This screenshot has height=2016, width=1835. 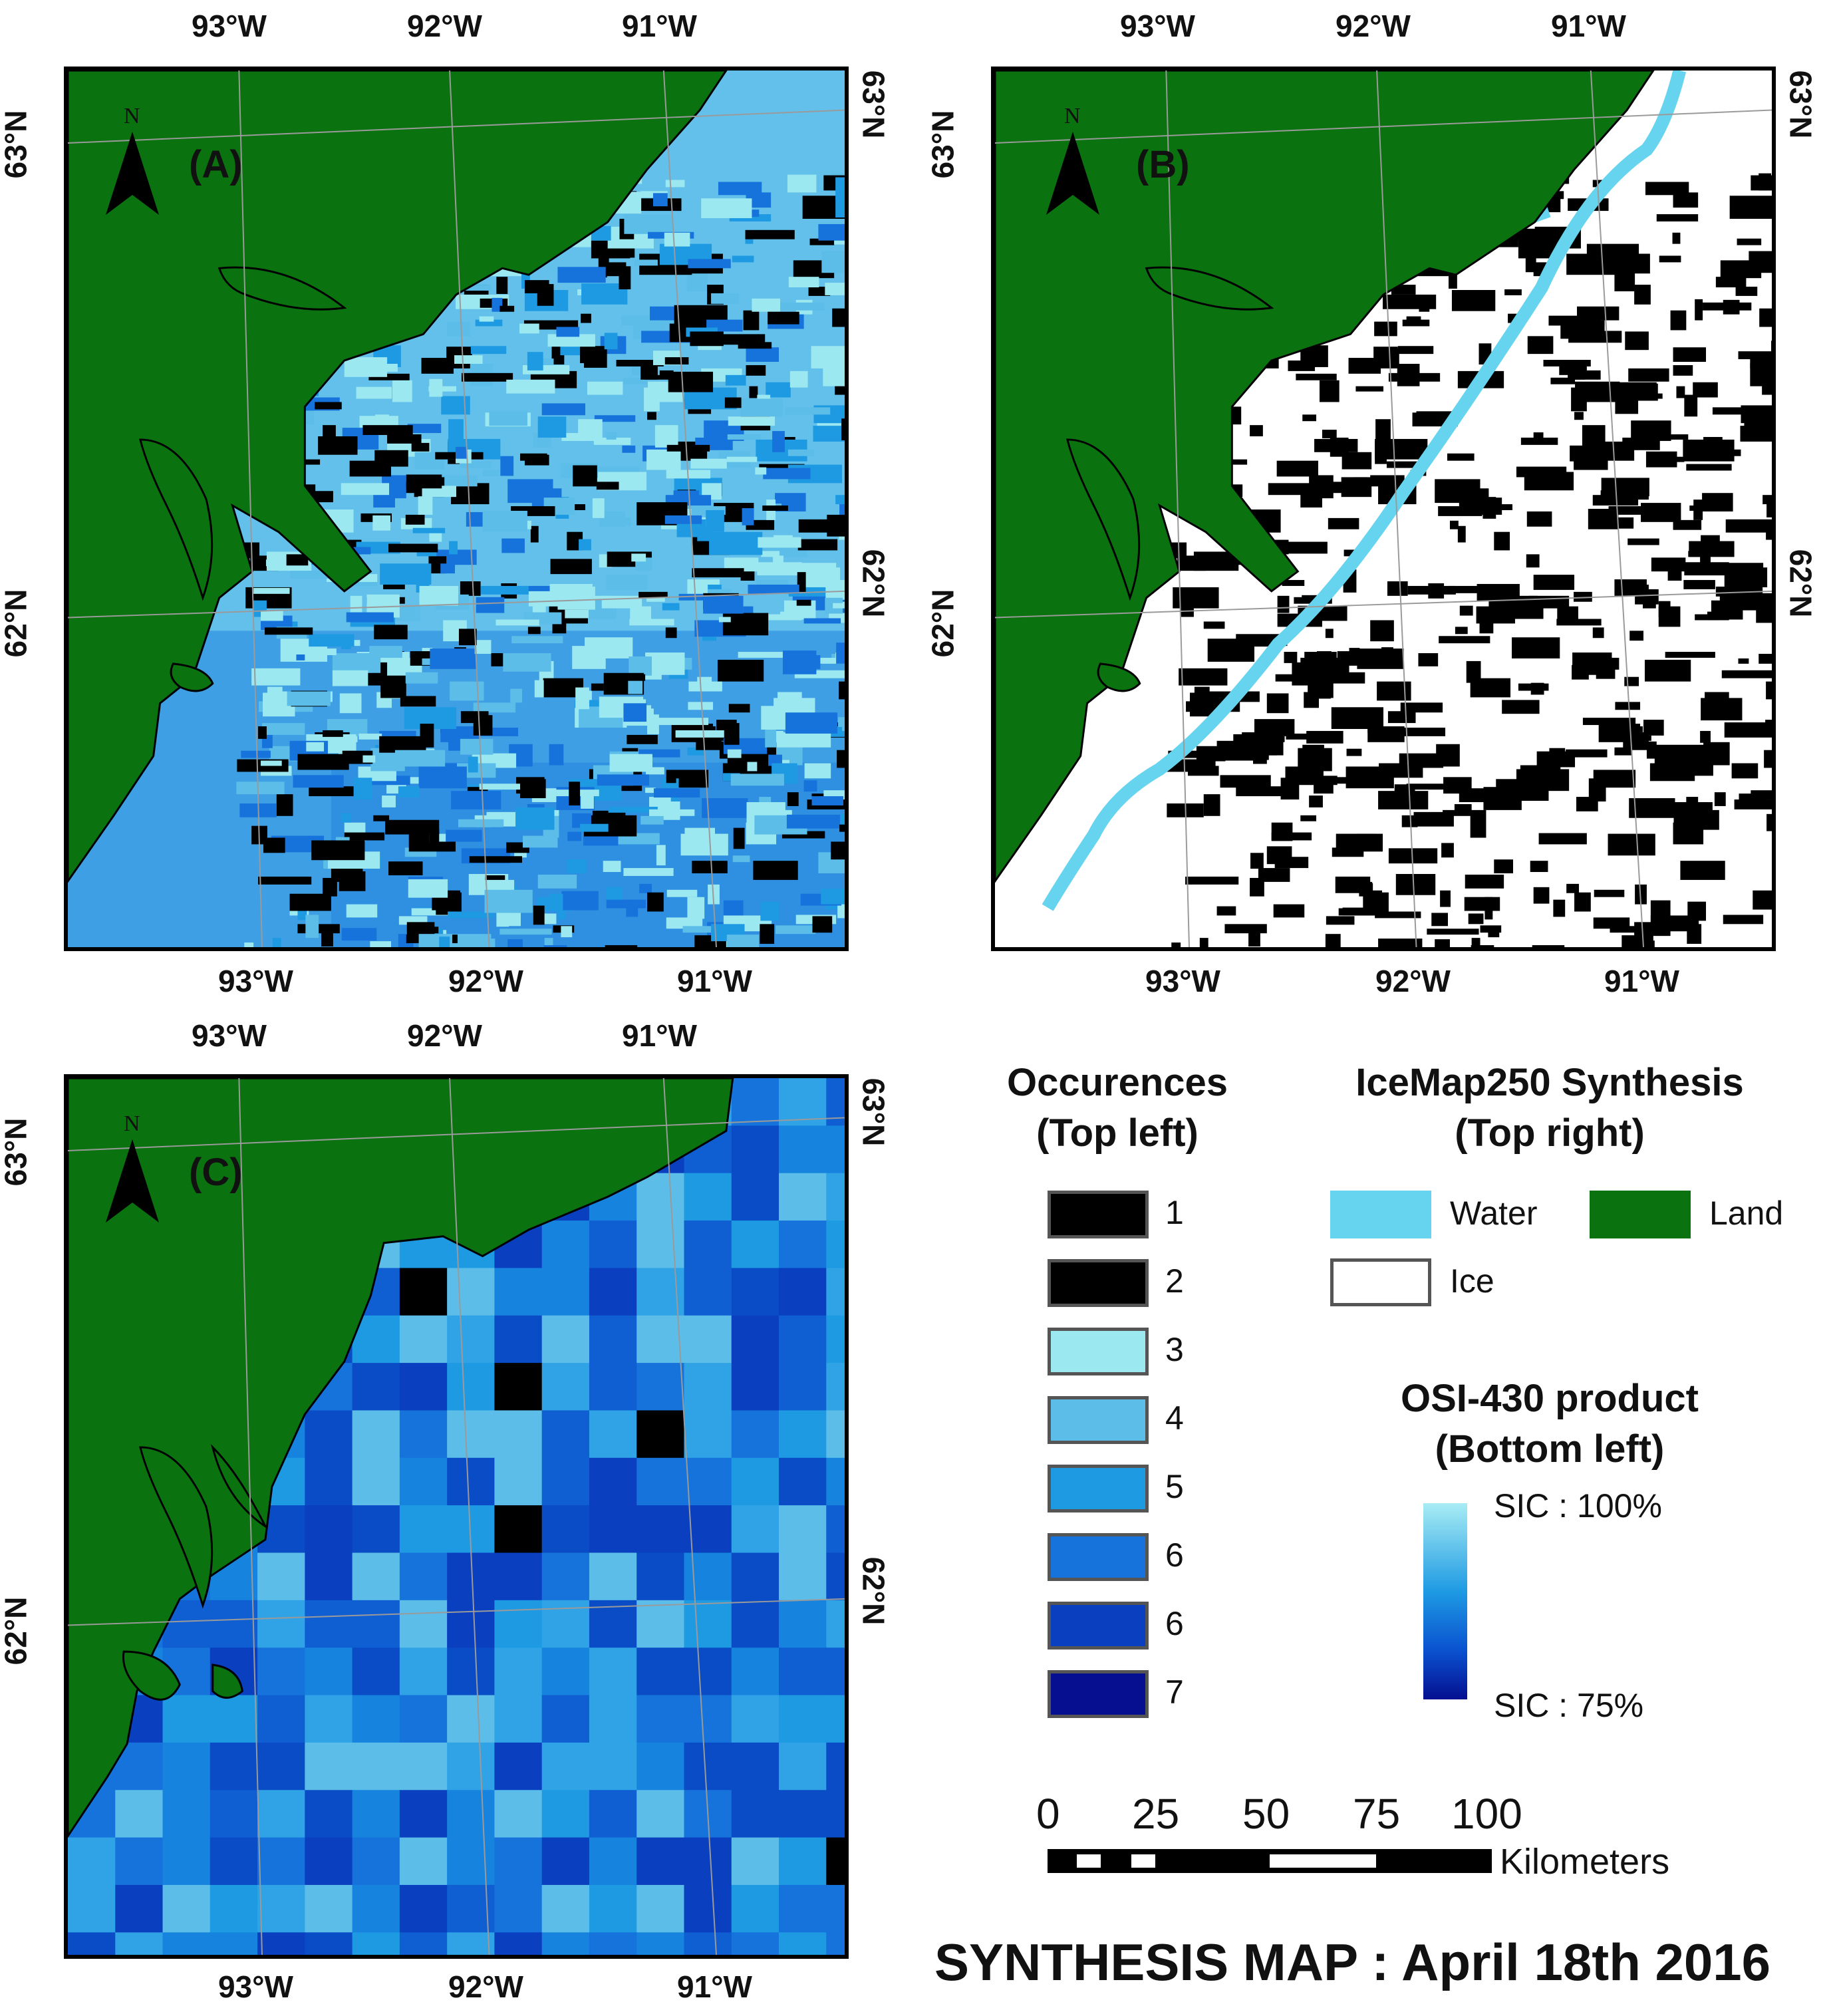 What do you see at coordinates (1550, 1108) in the screenshot?
I see `legend-icemap-title: IceMap250 Synthesis (Top right)` at bounding box center [1550, 1108].